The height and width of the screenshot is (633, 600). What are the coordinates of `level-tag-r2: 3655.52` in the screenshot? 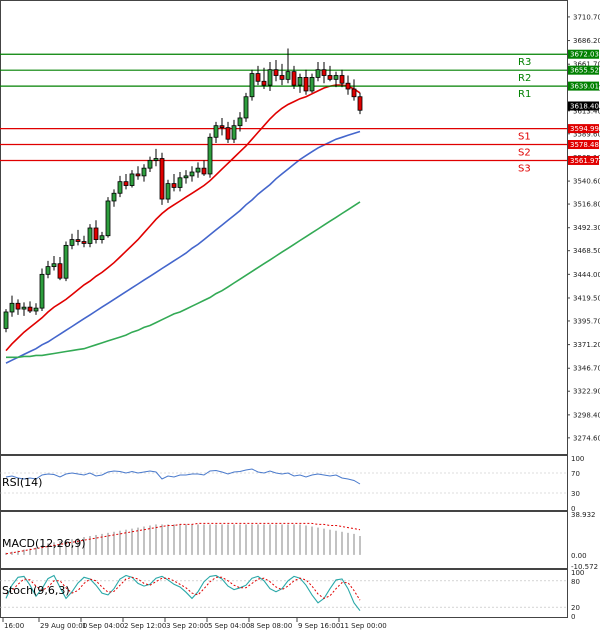 It's located at (584, 71).